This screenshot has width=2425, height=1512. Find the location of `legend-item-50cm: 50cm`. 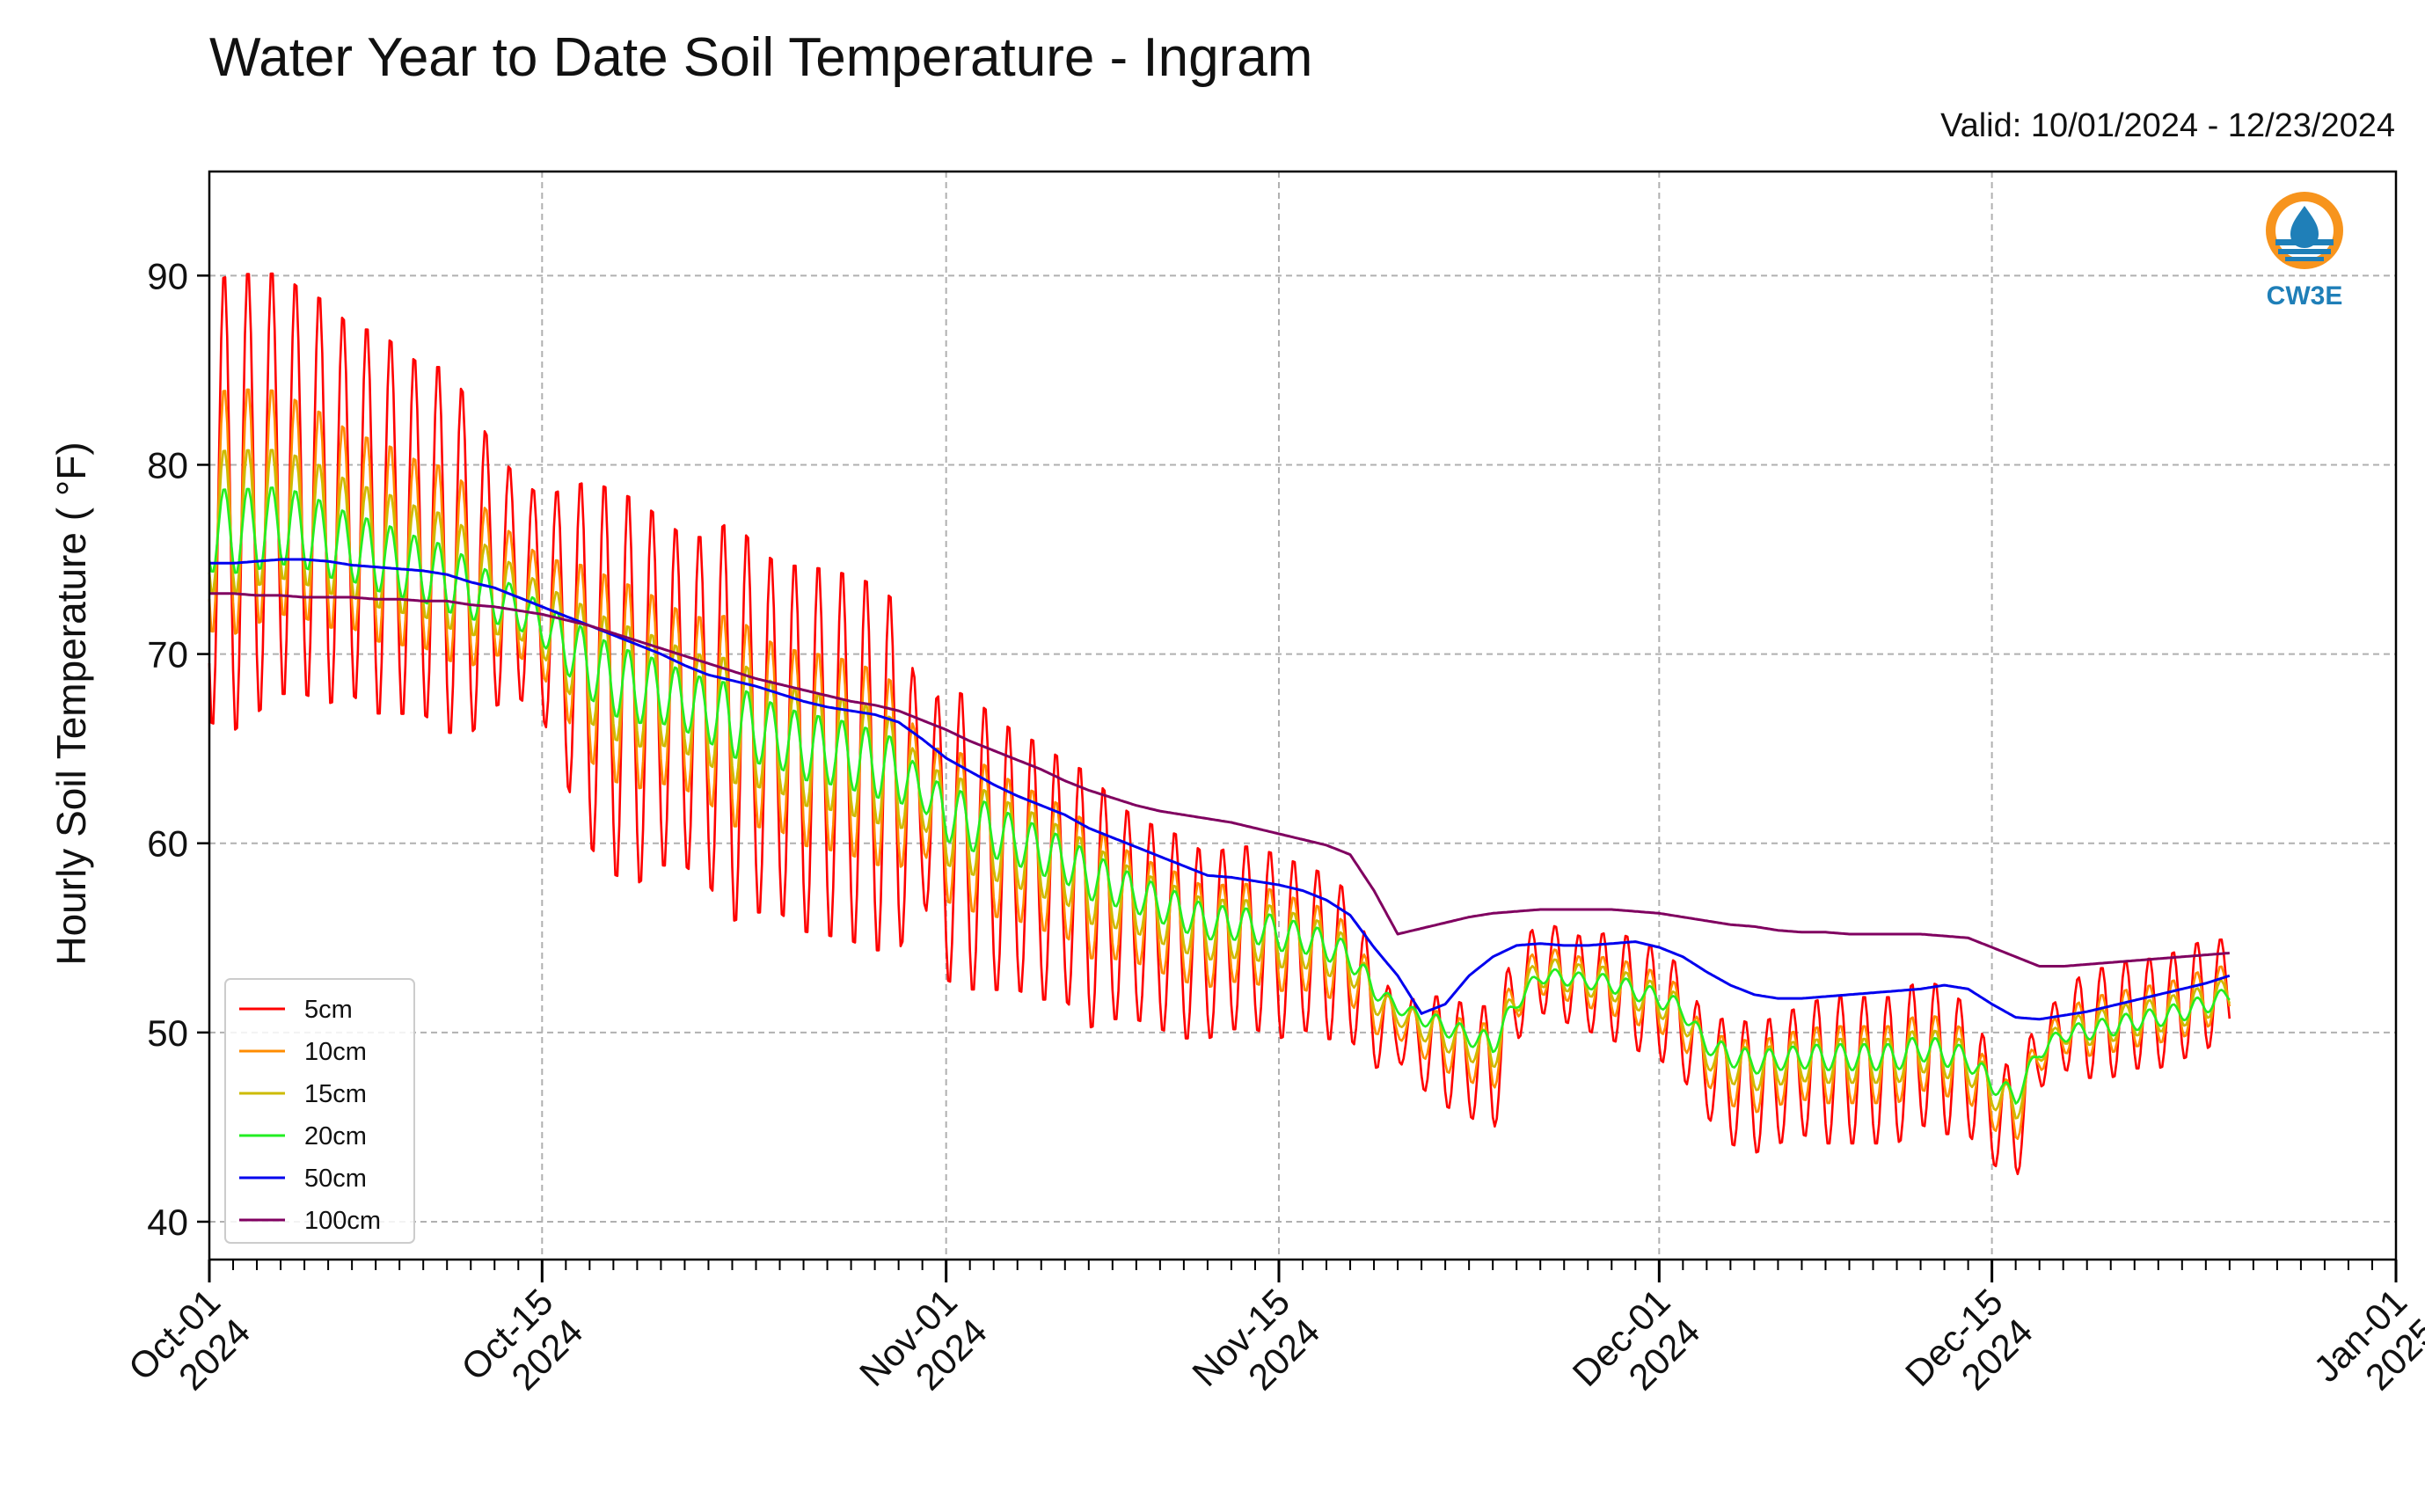

legend-item-50cm: 50cm is located at coordinates (303, 1179).